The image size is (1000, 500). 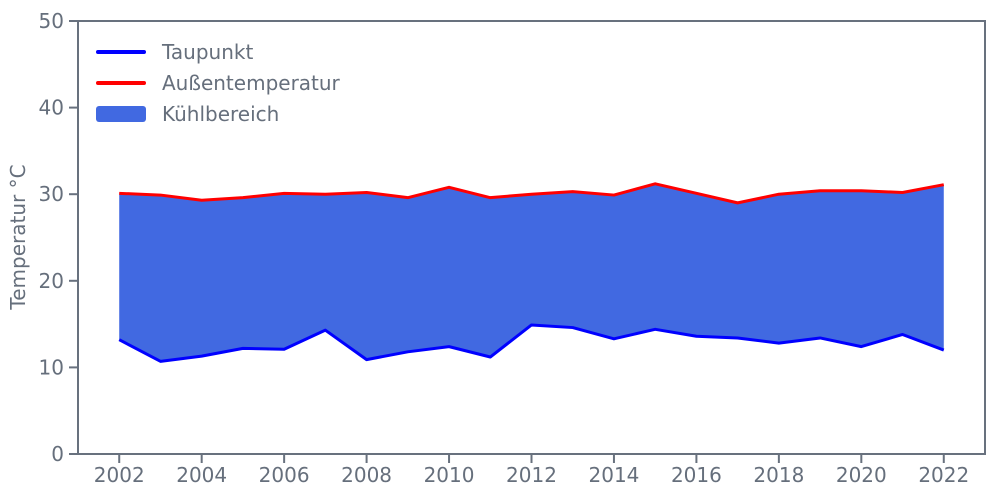 What do you see at coordinates (943, 475) in the screenshot?
I see `x-tick-label: 2022` at bounding box center [943, 475].